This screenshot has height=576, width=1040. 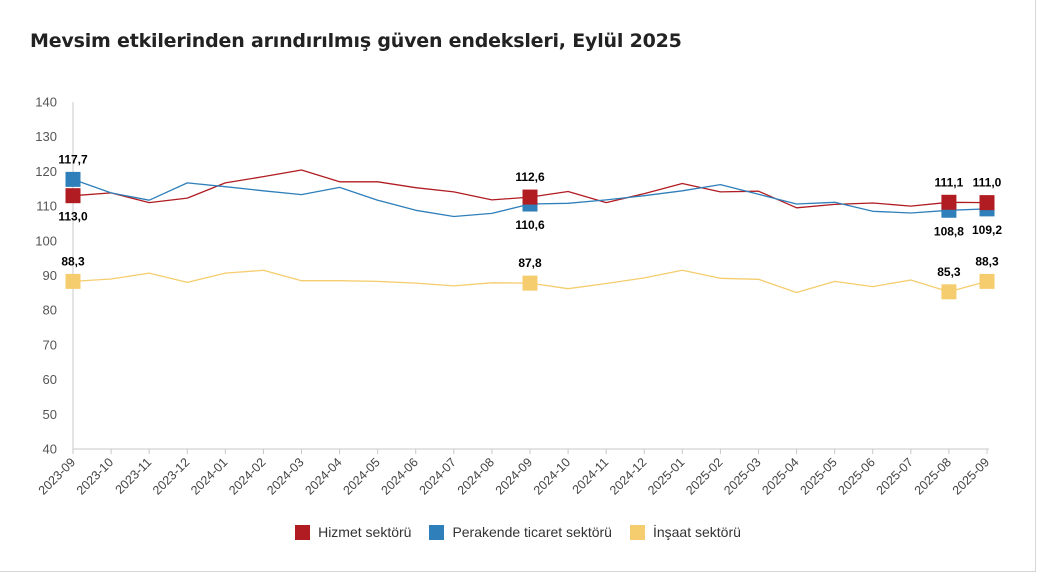 What do you see at coordinates (134, 476) in the screenshot?
I see `x-tick-label: 2023-11` at bounding box center [134, 476].